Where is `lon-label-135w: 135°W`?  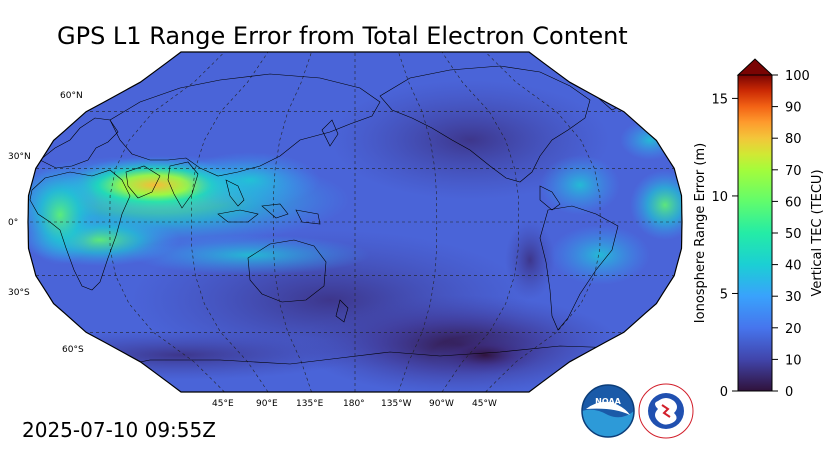 lon-label-135w: 135°W is located at coordinates (396, 404).